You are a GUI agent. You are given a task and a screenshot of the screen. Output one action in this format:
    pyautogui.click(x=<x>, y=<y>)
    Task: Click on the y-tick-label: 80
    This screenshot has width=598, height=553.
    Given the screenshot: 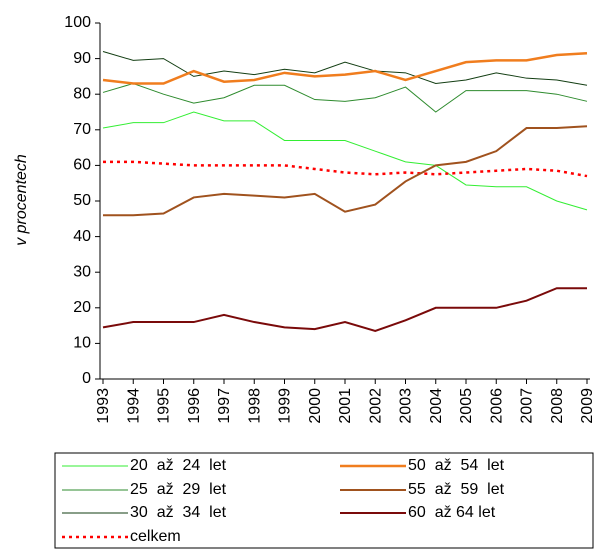 What is the action you would take?
    pyautogui.click(x=82, y=93)
    